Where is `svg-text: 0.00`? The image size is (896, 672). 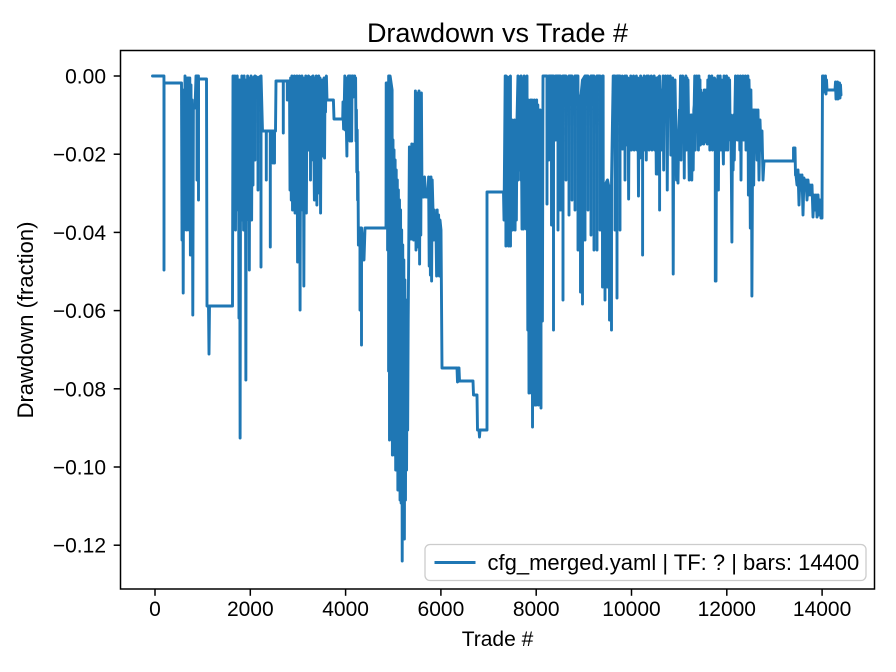
svg-text: 0.00 is located at coordinates (85, 77).